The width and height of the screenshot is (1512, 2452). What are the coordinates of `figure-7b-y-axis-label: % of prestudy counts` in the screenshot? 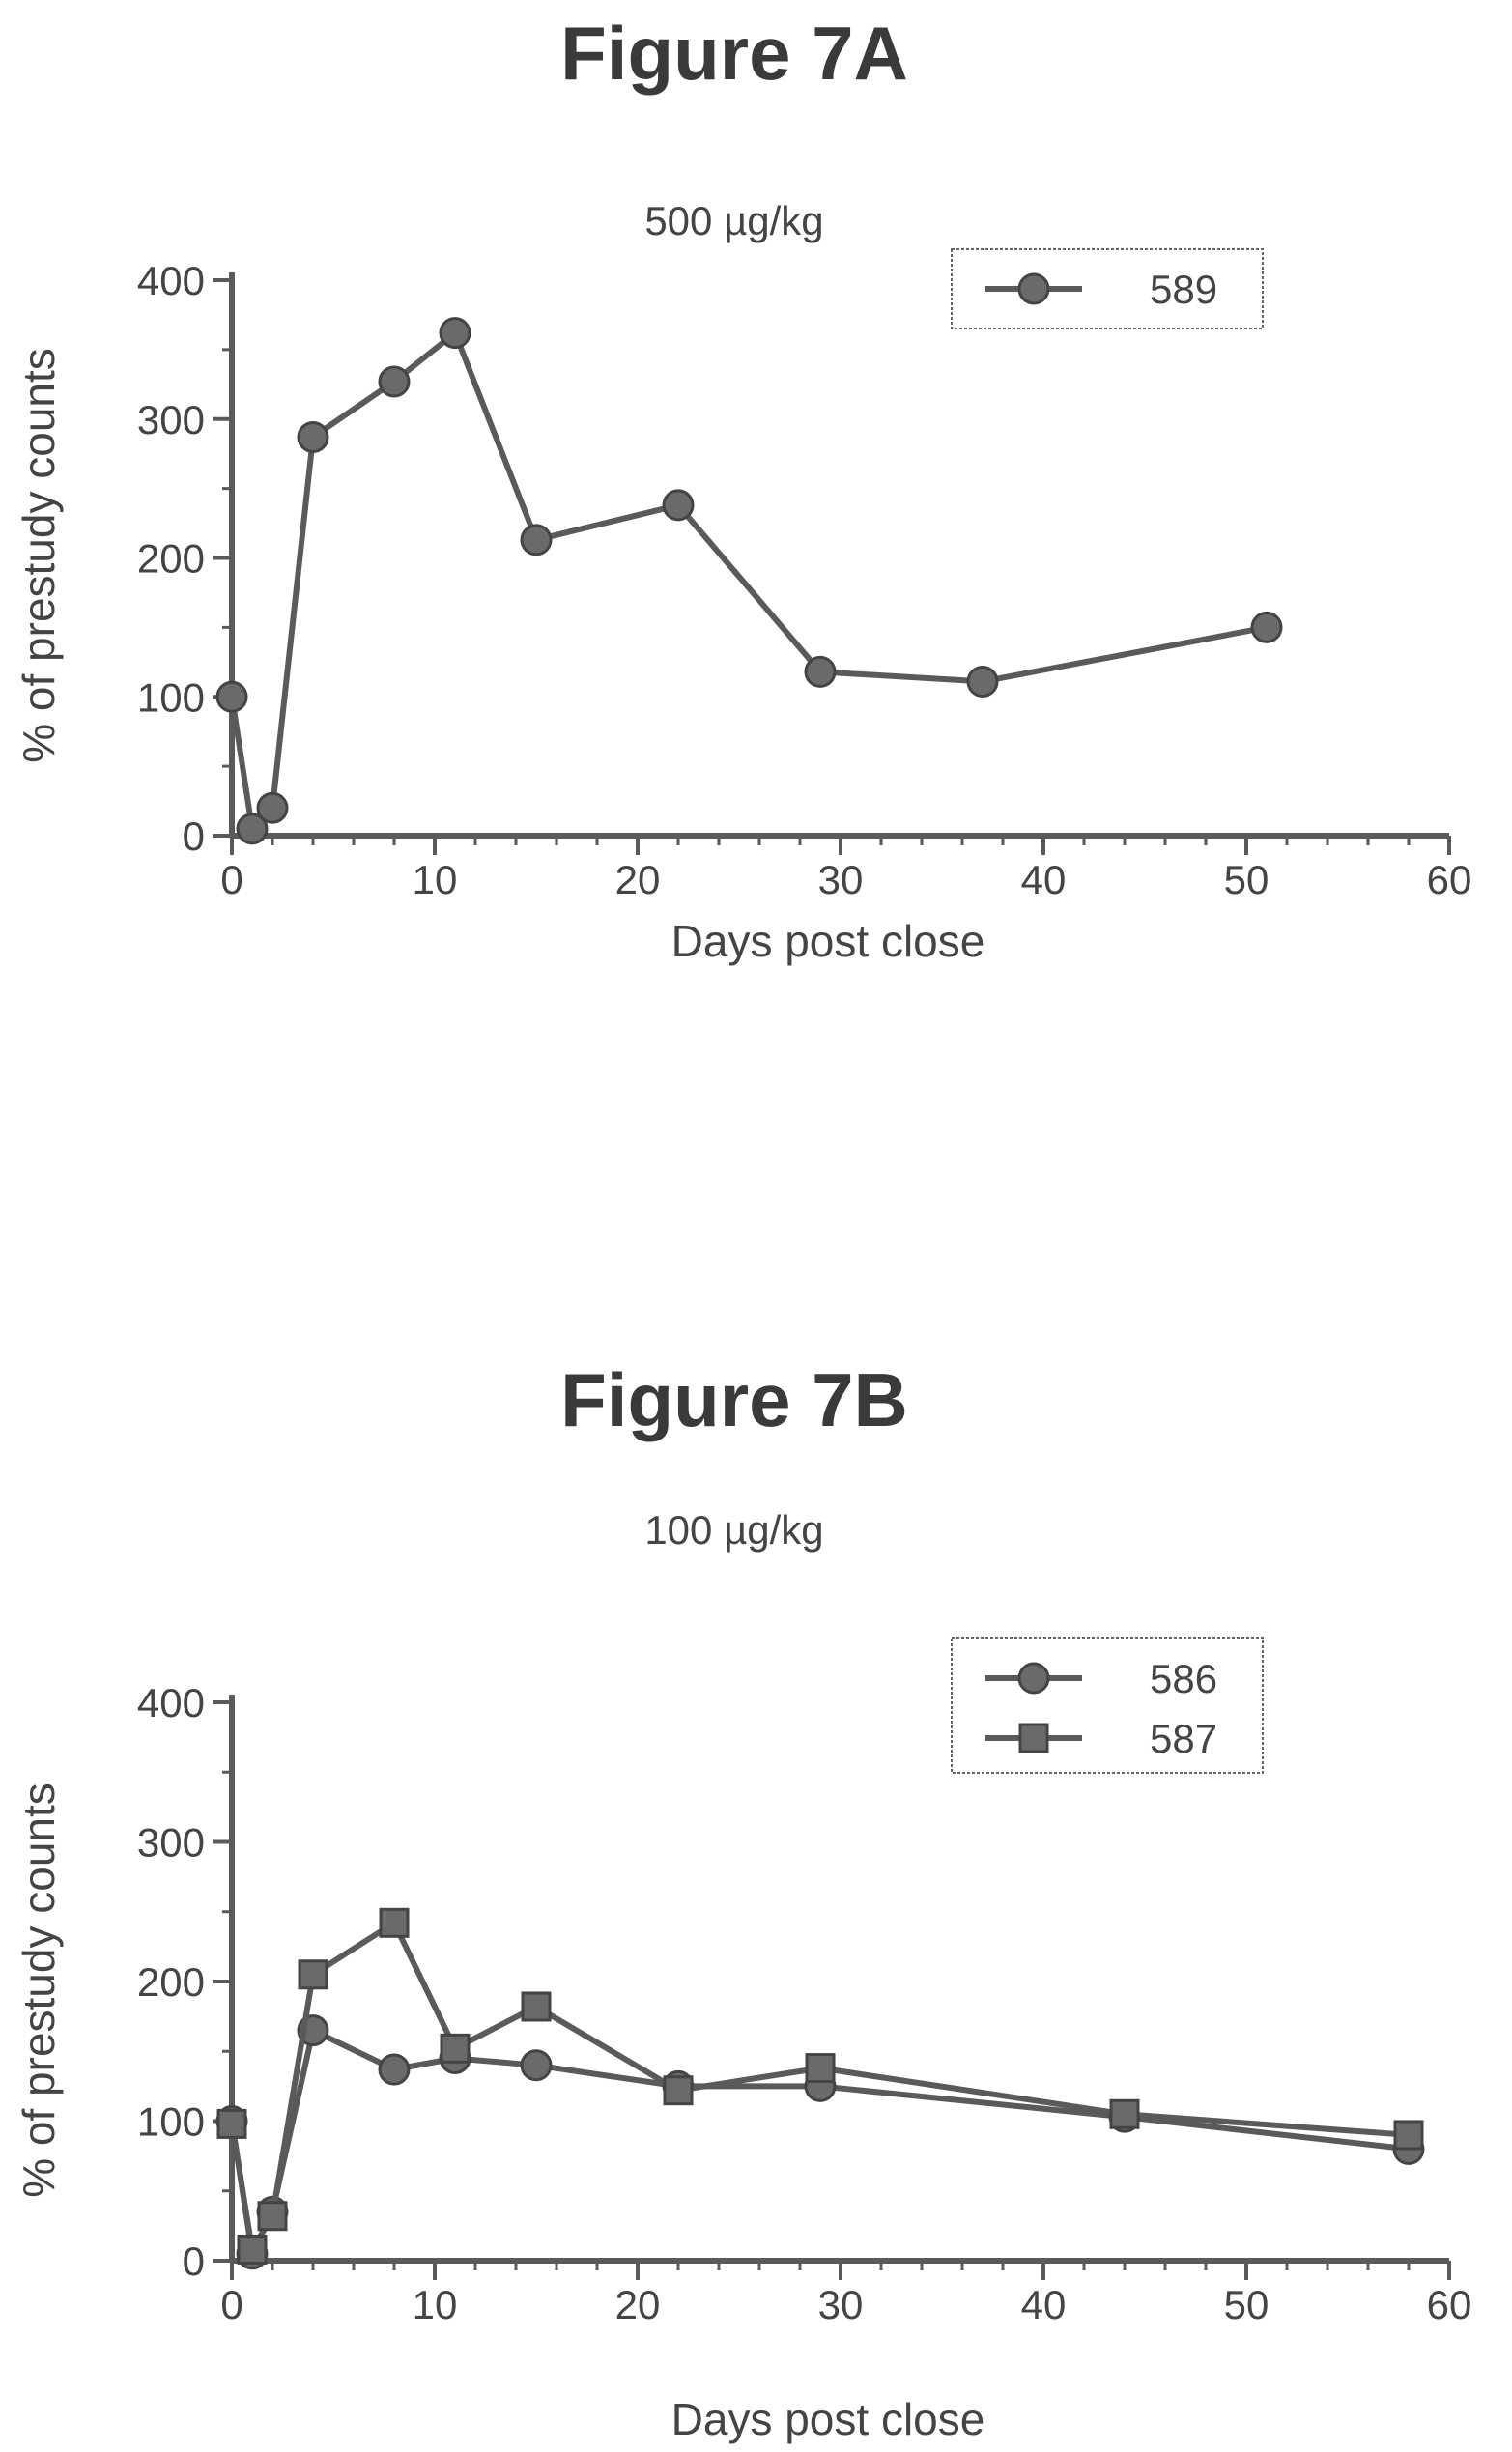 It's located at (39, 1990).